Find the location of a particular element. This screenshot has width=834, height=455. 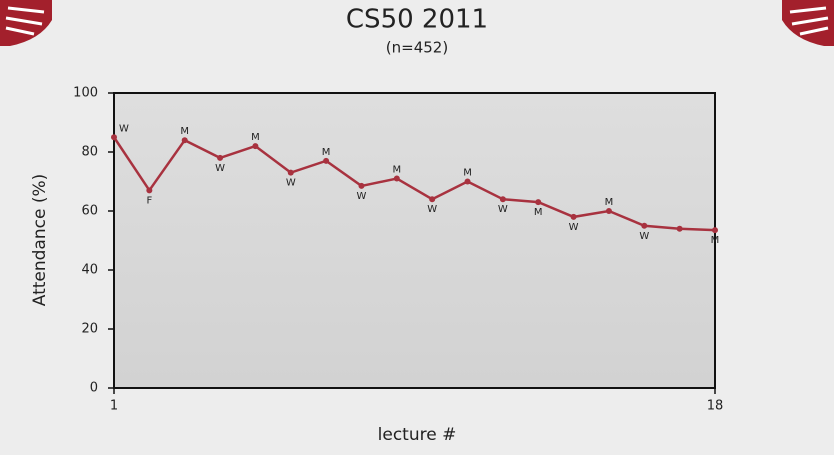

x-axis-label: lecture # is located at coordinates (417, 435).